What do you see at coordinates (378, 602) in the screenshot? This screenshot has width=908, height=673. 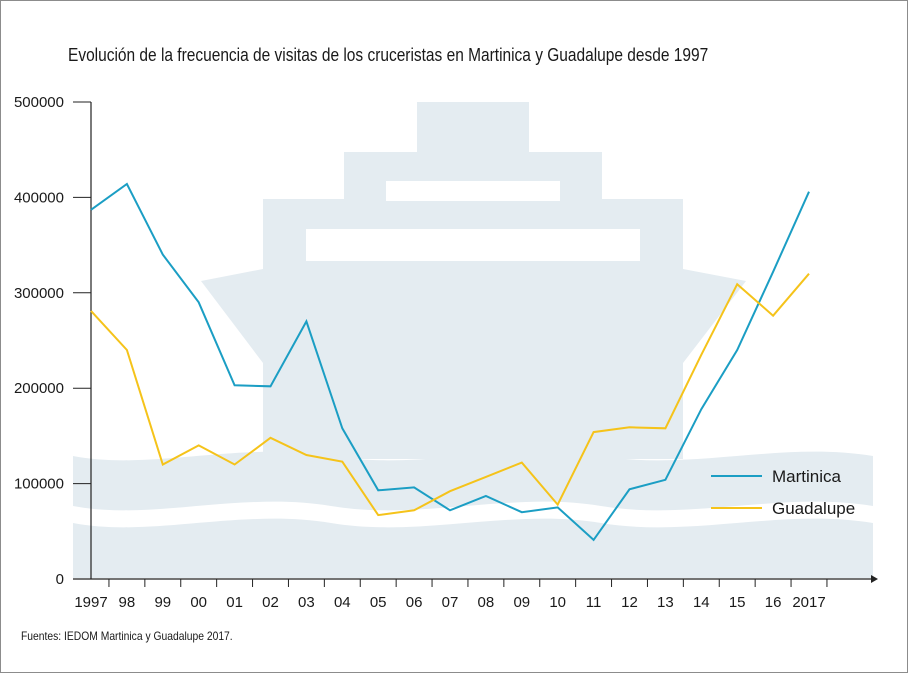 I see `x-tick-label: 05` at bounding box center [378, 602].